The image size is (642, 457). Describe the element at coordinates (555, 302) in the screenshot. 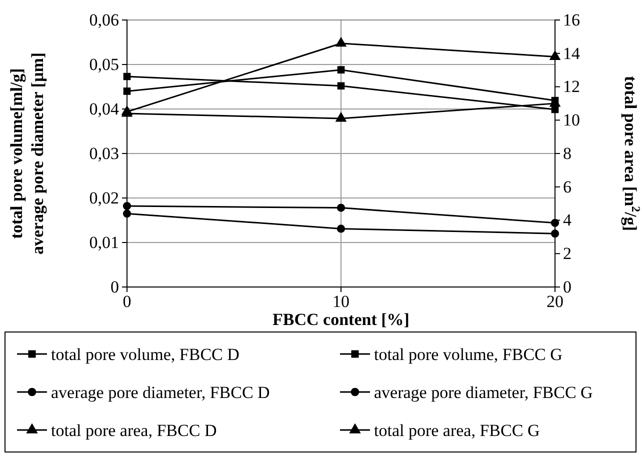

I see `x-tick-label: 20` at that location.